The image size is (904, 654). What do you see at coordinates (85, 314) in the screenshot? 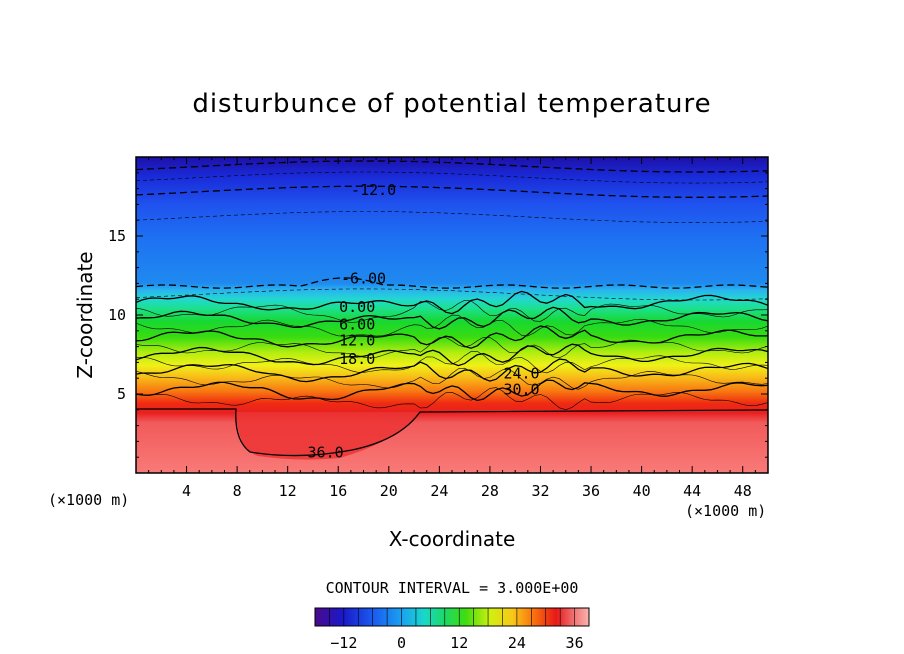
I see `y-axis-label: Z-coordinate` at bounding box center [85, 314].